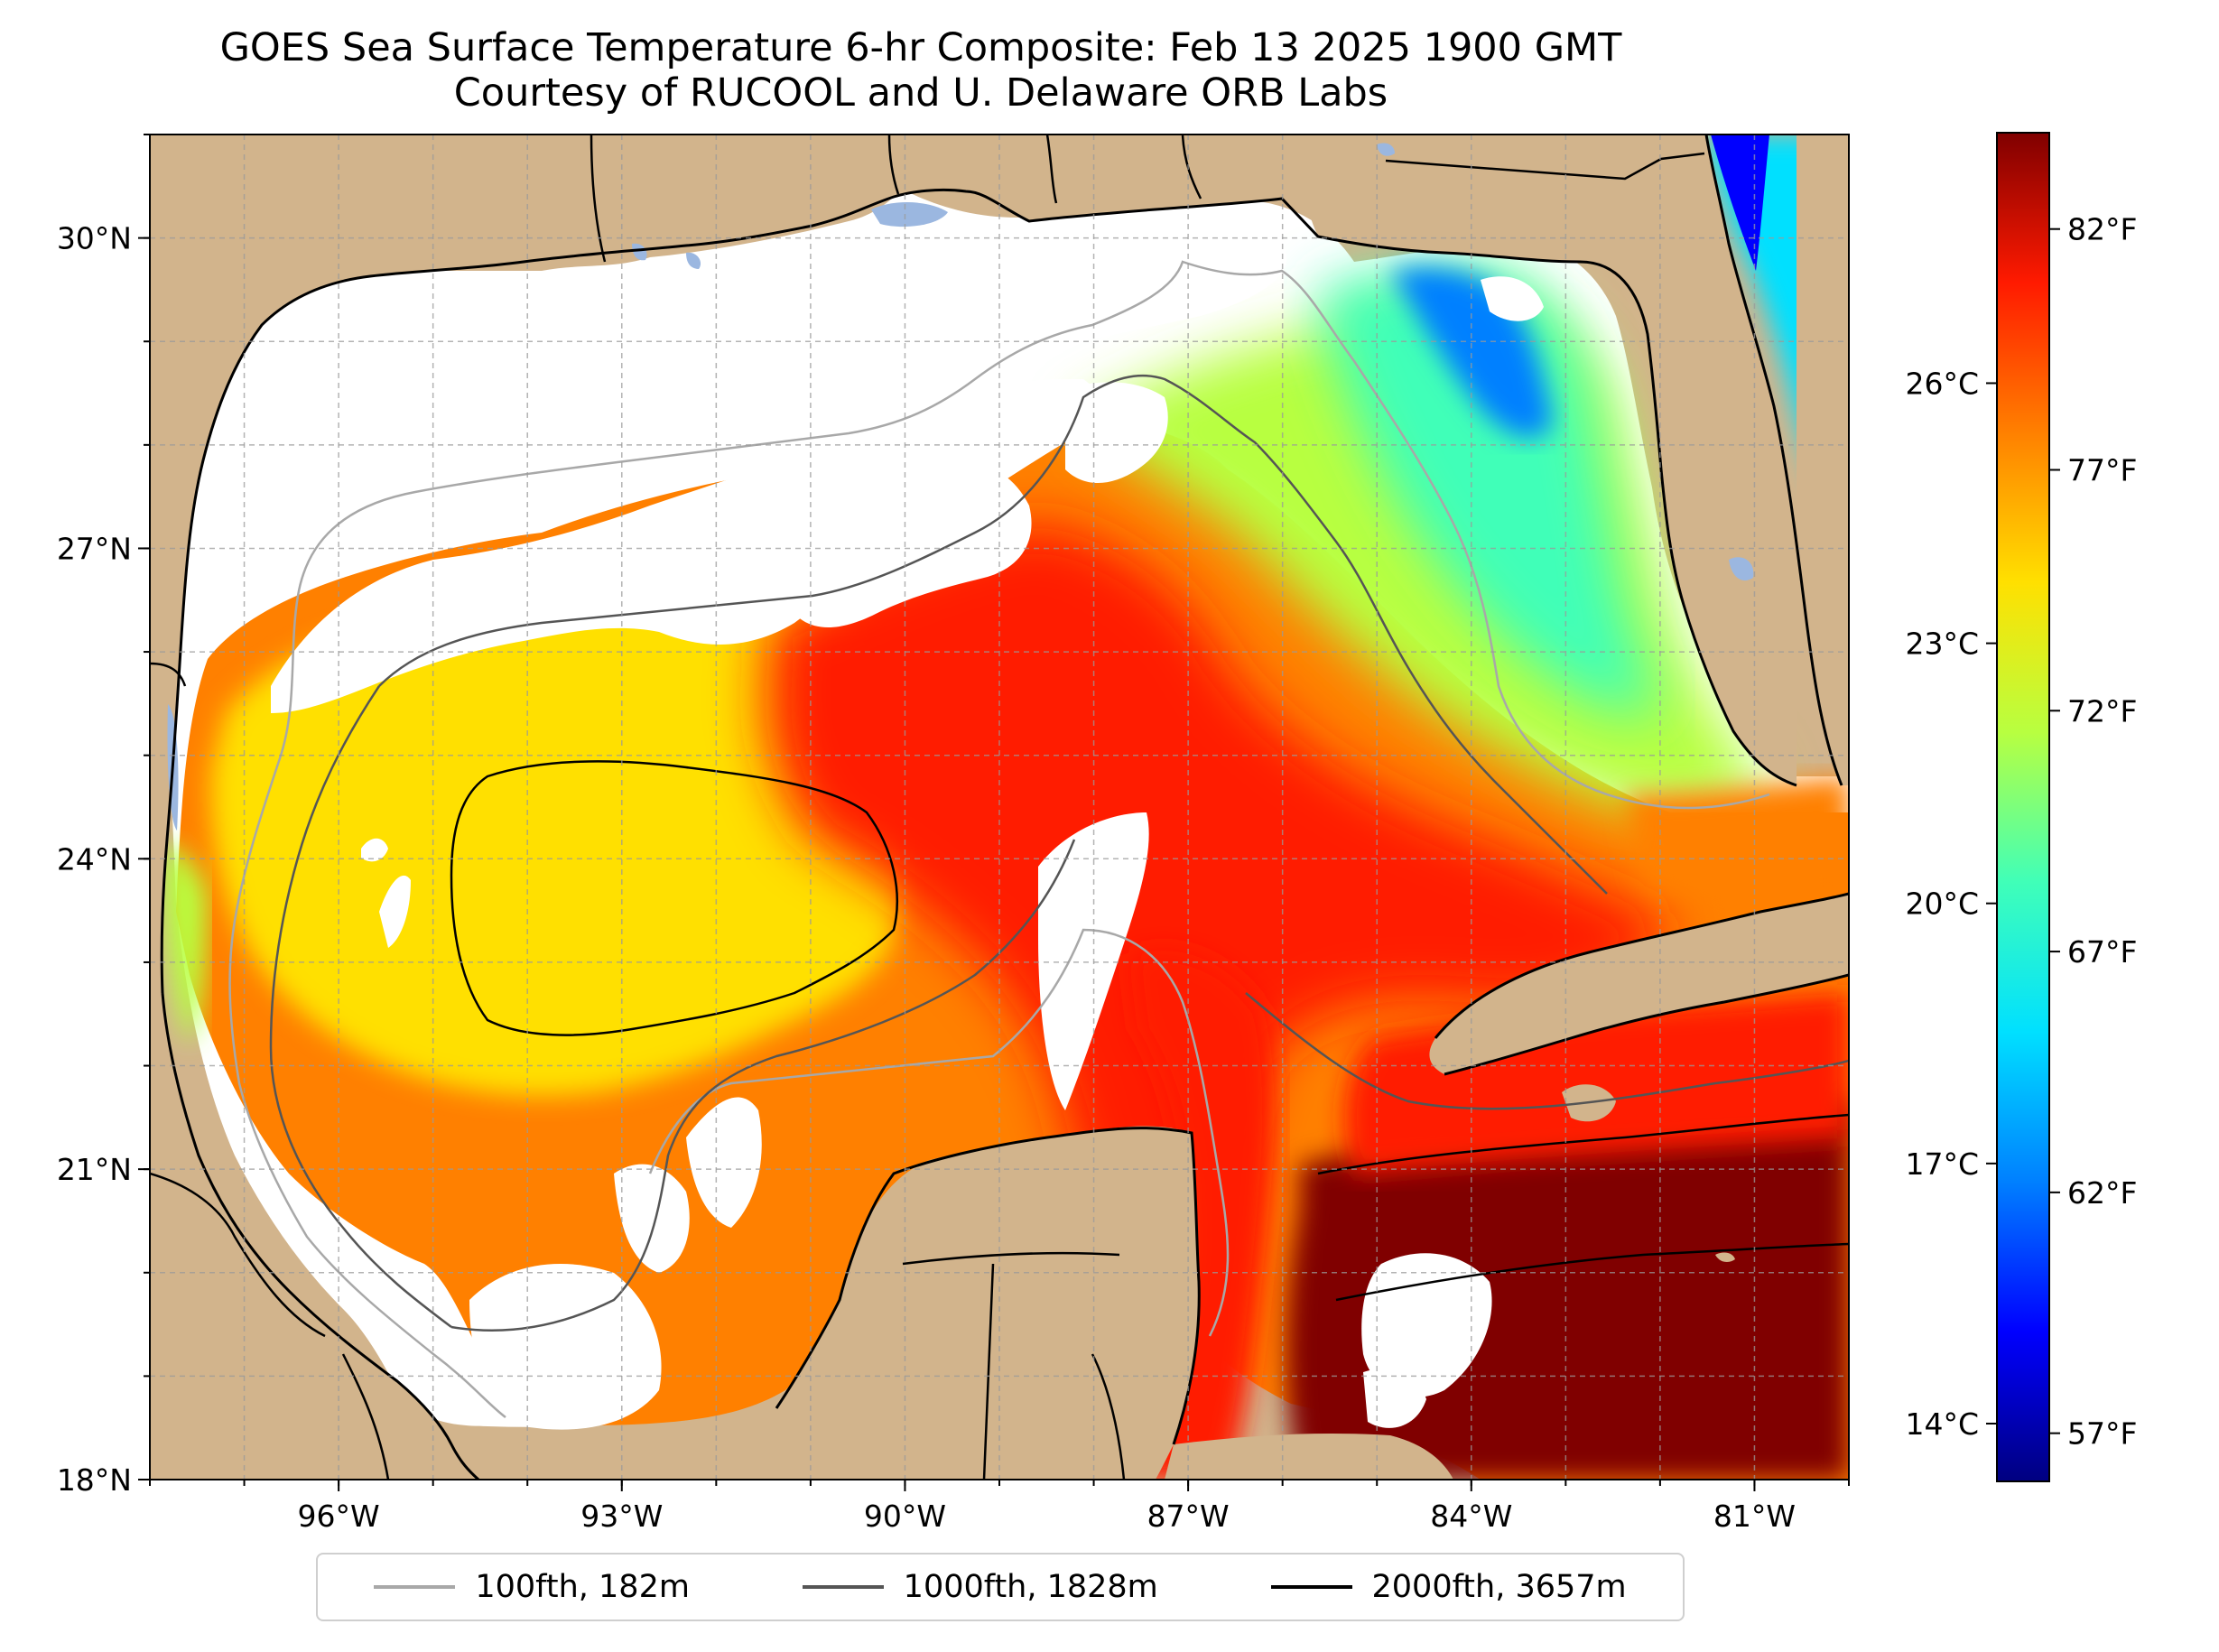  Describe the element at coordinates (1499, 1587) in the screenshot. I see `legend-label-2000fth: 2000fth, 3657m` at that location.